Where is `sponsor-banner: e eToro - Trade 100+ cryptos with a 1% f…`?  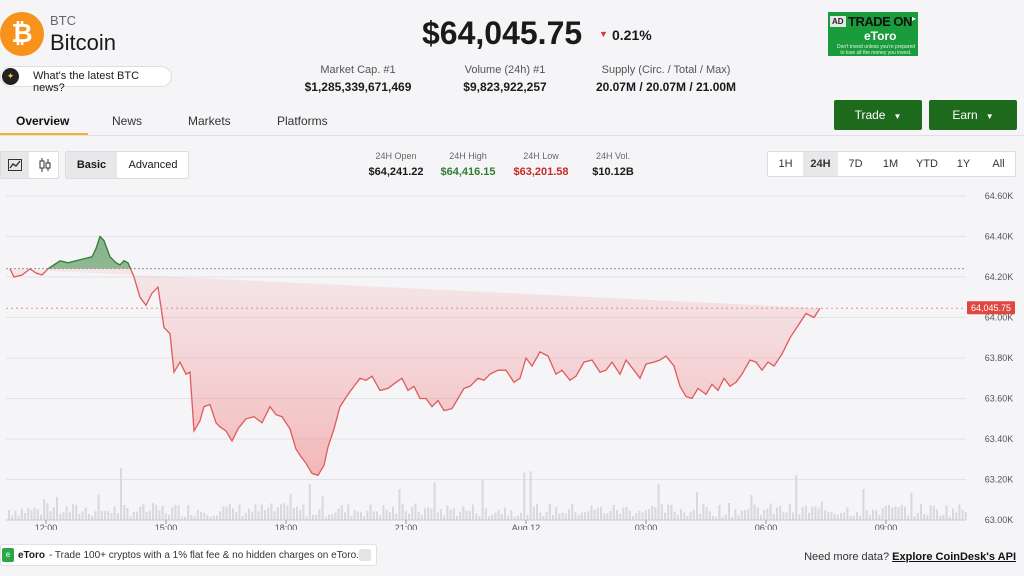 sponsor-banner: e eToro - Trade 100+ cryptos with a 1% f… is located at coordinates (188, 555).